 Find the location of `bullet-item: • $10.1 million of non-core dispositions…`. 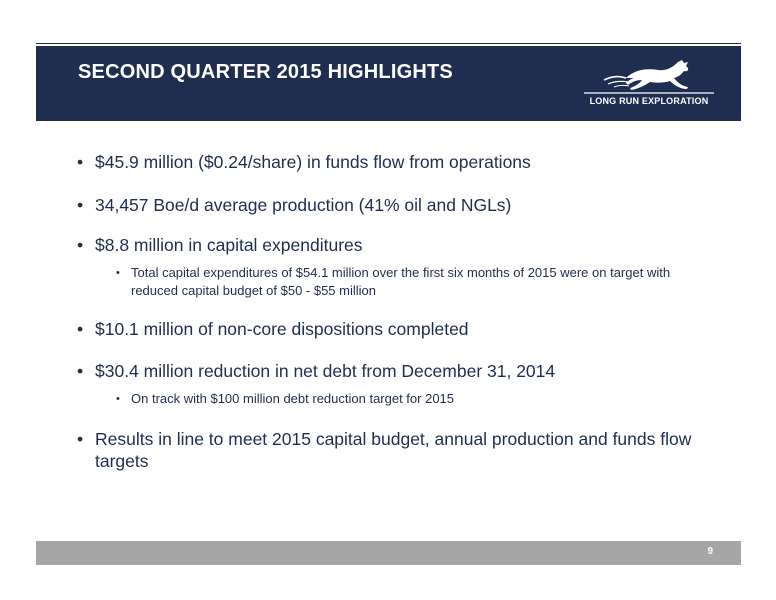

bullet-item: • $10.1 million of non-core dispositions… is located at coordinates (387, 329).